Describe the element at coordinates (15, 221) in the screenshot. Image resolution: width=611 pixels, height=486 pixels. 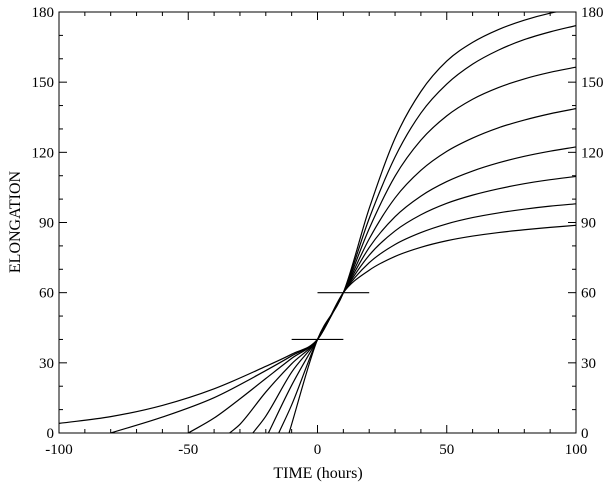
I see `y-axis-title: ELONGATION` at that location.